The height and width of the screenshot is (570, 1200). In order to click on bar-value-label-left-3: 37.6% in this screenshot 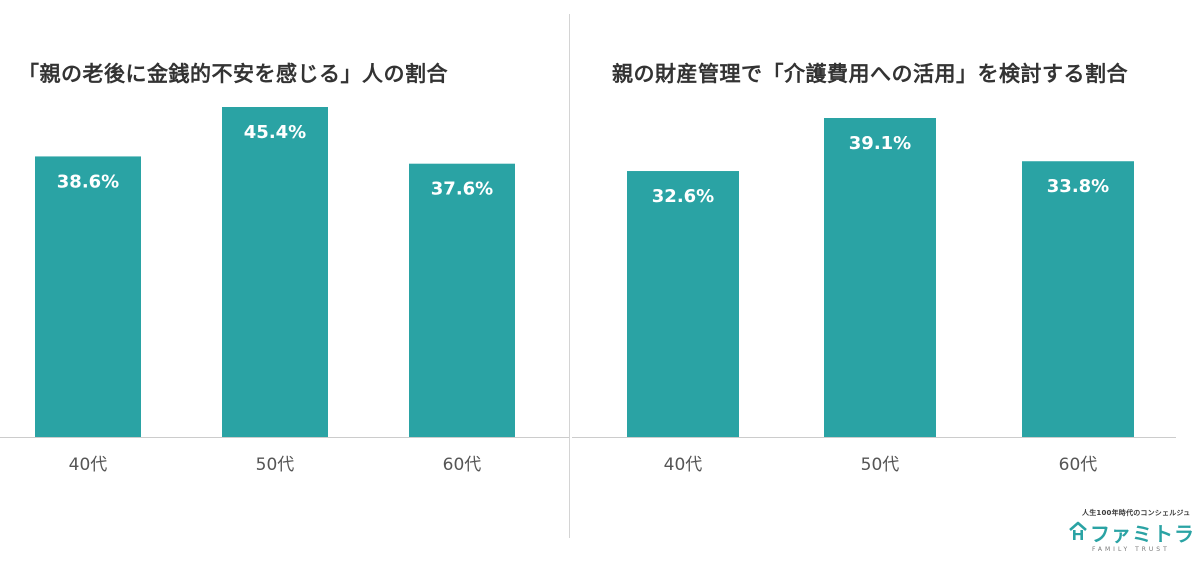, I will do `click(462, 189)`.